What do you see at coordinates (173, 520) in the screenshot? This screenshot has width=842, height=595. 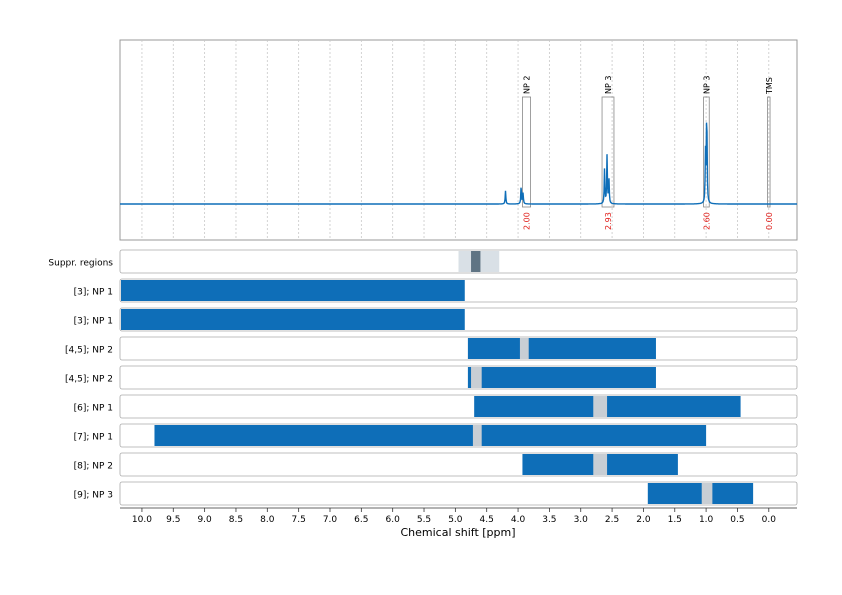 I see `x-tick-label: 9.5` at bounding box center [173, 520].